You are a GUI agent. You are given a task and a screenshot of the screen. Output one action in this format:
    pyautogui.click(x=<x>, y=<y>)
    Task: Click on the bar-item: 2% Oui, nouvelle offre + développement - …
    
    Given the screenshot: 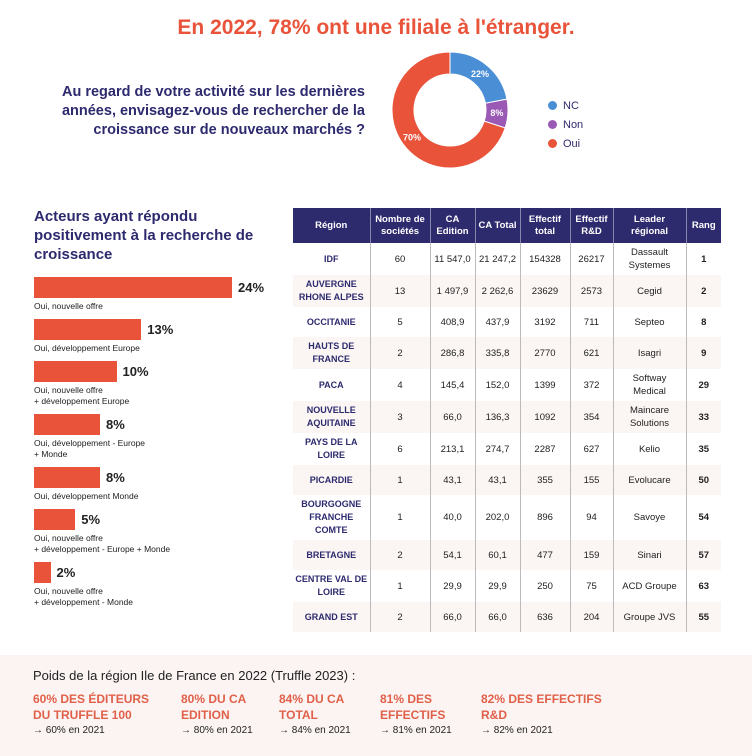 What is the action you would take?
    pyautogui.click(x=159, y=585)
    